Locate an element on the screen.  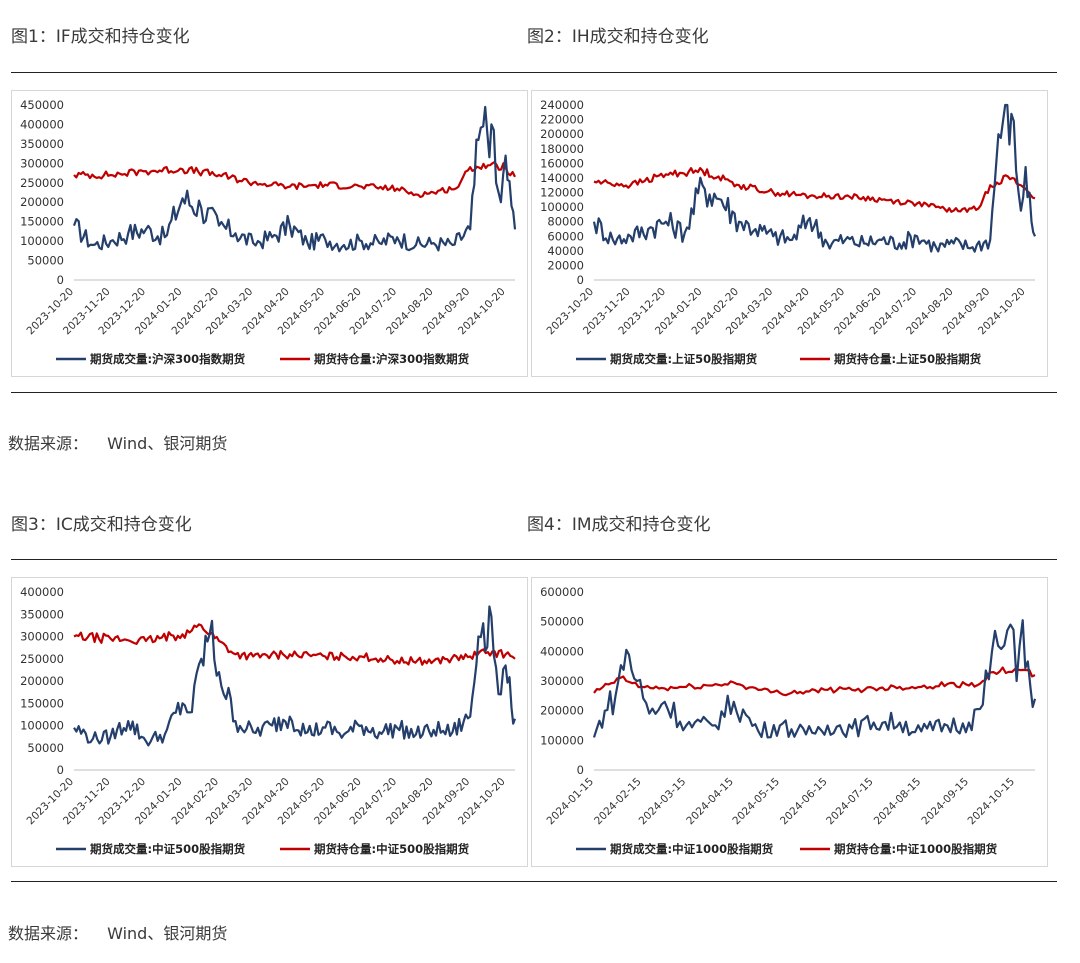
chart-title-ih: 图2：IH成交和持仓变化 is located at coordinates (618, 37).